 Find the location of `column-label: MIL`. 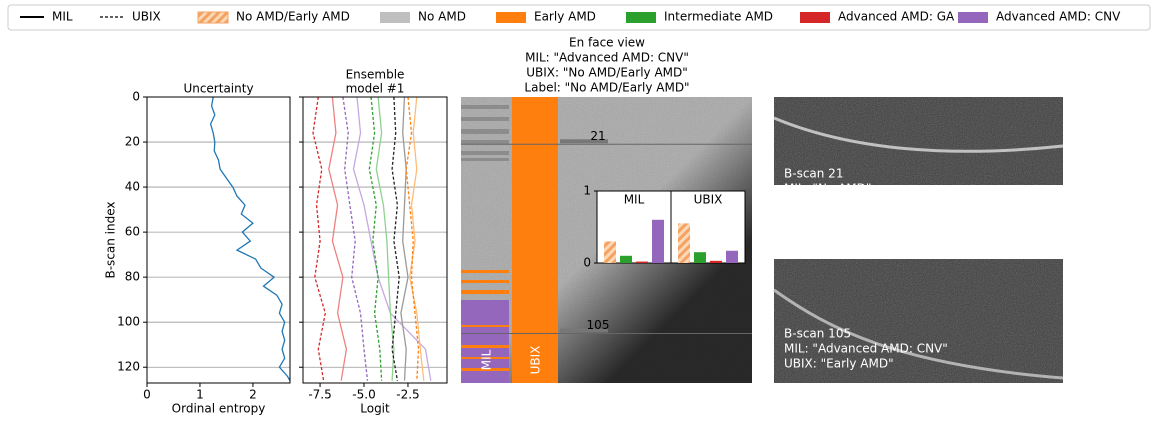

column-label: MIL is located at coordinates (487, 359).